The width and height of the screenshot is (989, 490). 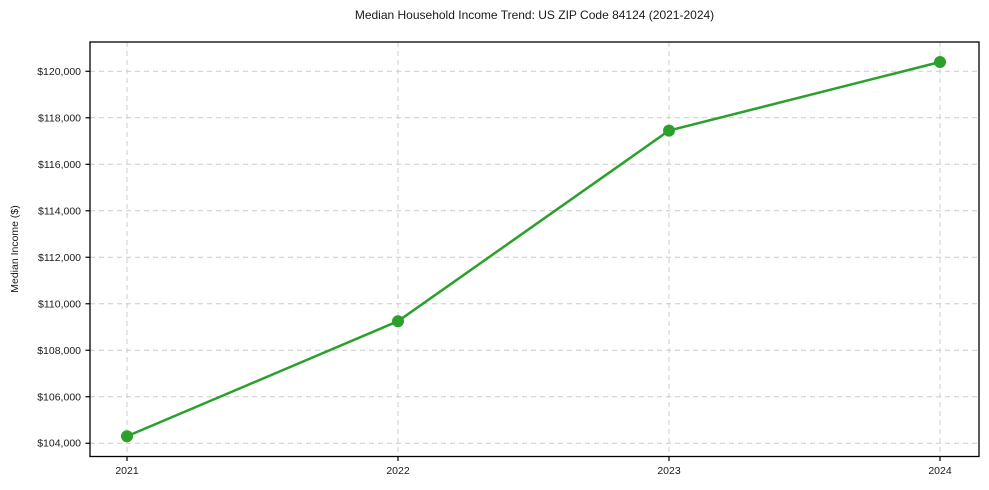 What do you see at coordinates (59, 351) in the screenshot?
I see `y-tick-label: $108,000` at bounding box center [59, 351].